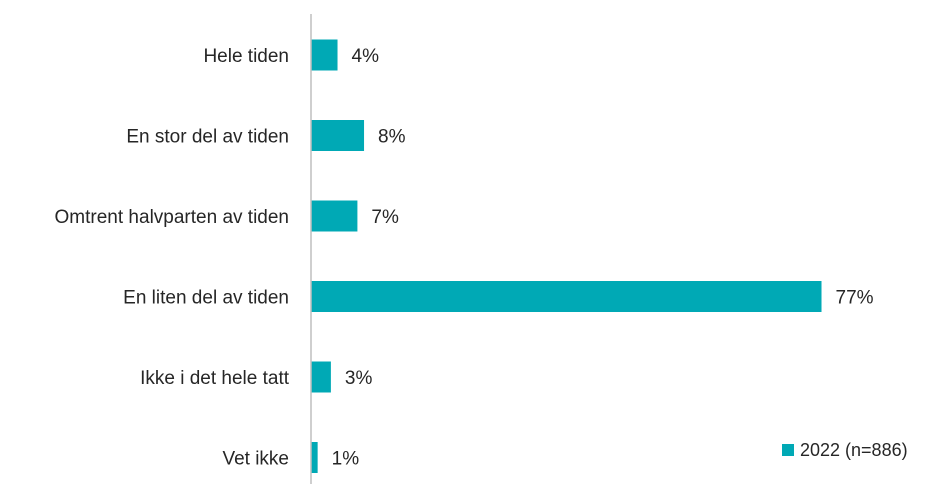  What do you see at coordinates (385, 217) in the screenshot?
I see `value-label-2: 7%` at bounding box center [385, 217].